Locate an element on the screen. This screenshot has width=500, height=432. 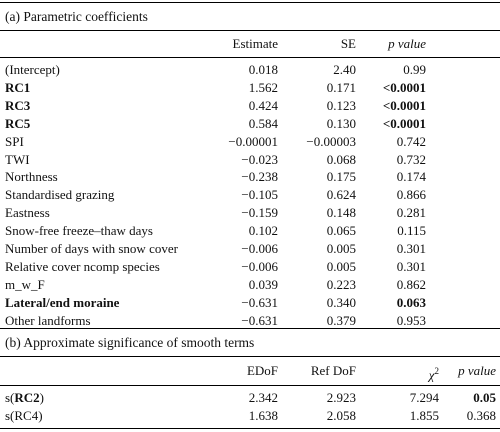
row-term: (Intercept) is located at coordinates (32, 69).